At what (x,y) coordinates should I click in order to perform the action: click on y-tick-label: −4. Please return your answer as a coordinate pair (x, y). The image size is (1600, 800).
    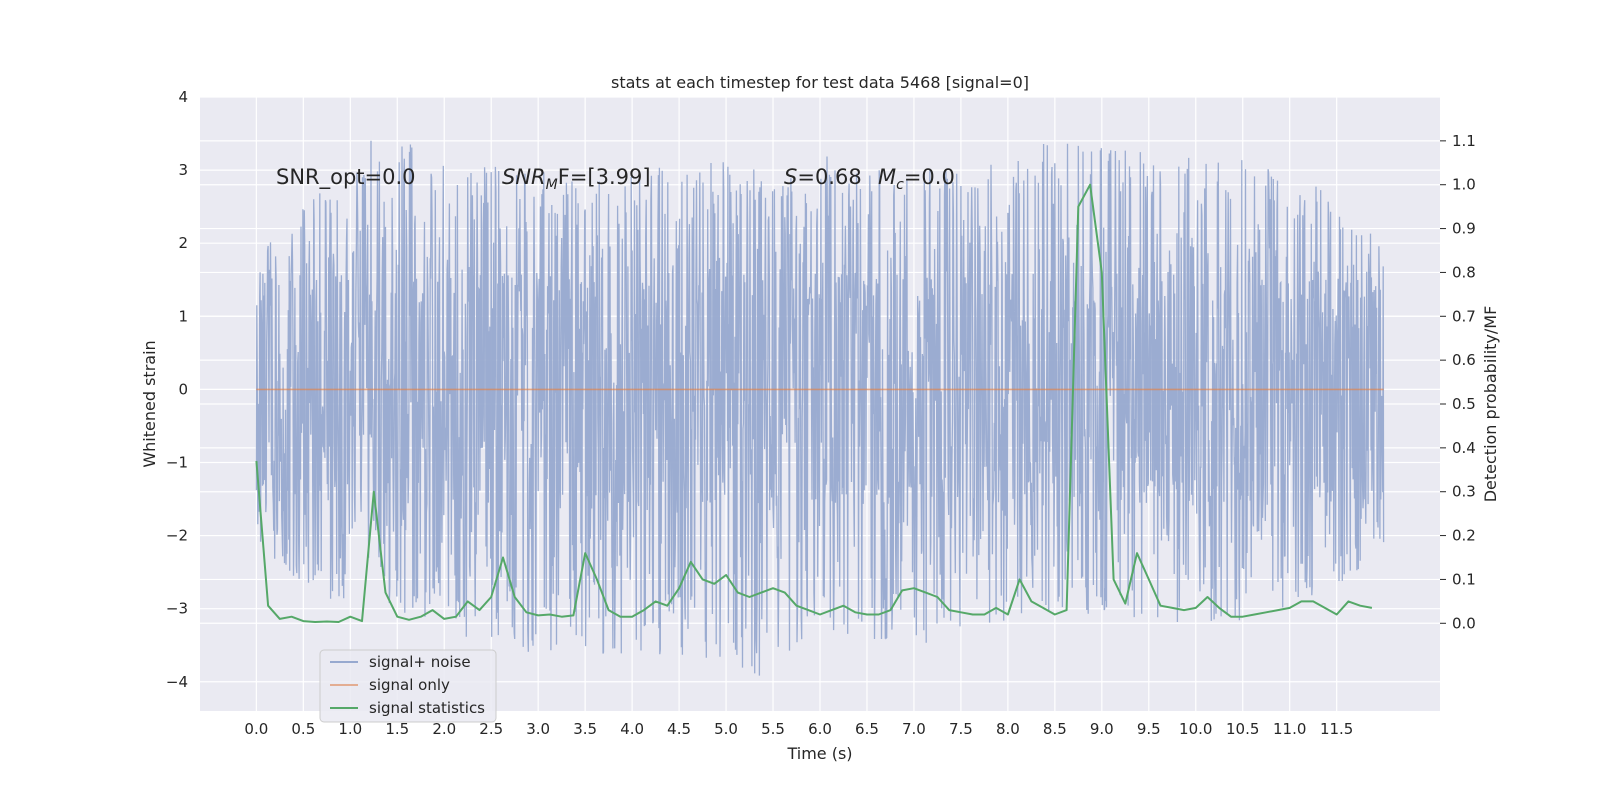
    Looking at the image, I should click on (177, 682).